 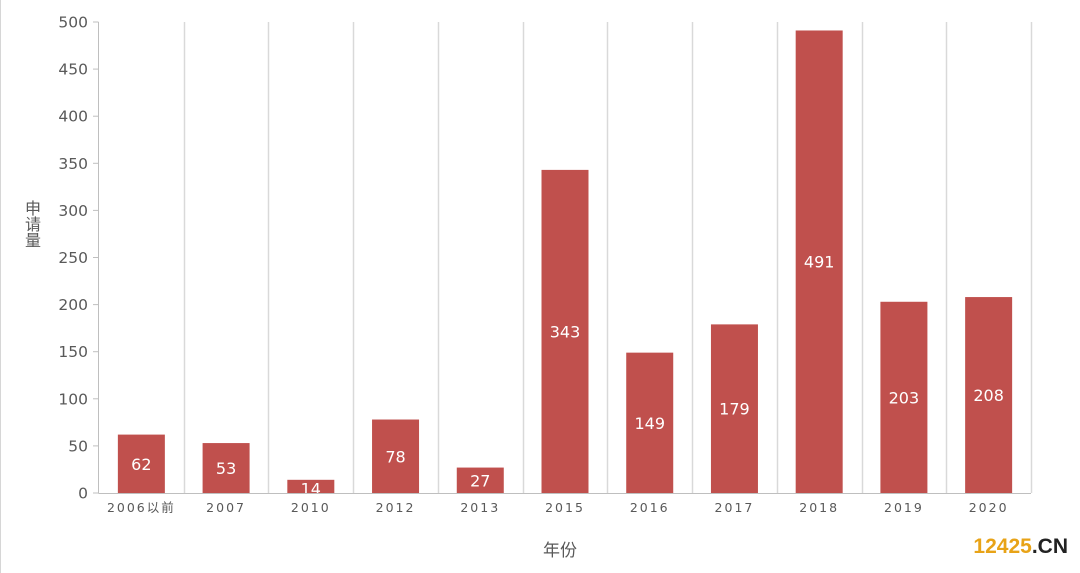 What do you see at coordinates (311, 507) in the screenshot?
I see `x-tick-label: 2010` at bounding box center [311, 507].